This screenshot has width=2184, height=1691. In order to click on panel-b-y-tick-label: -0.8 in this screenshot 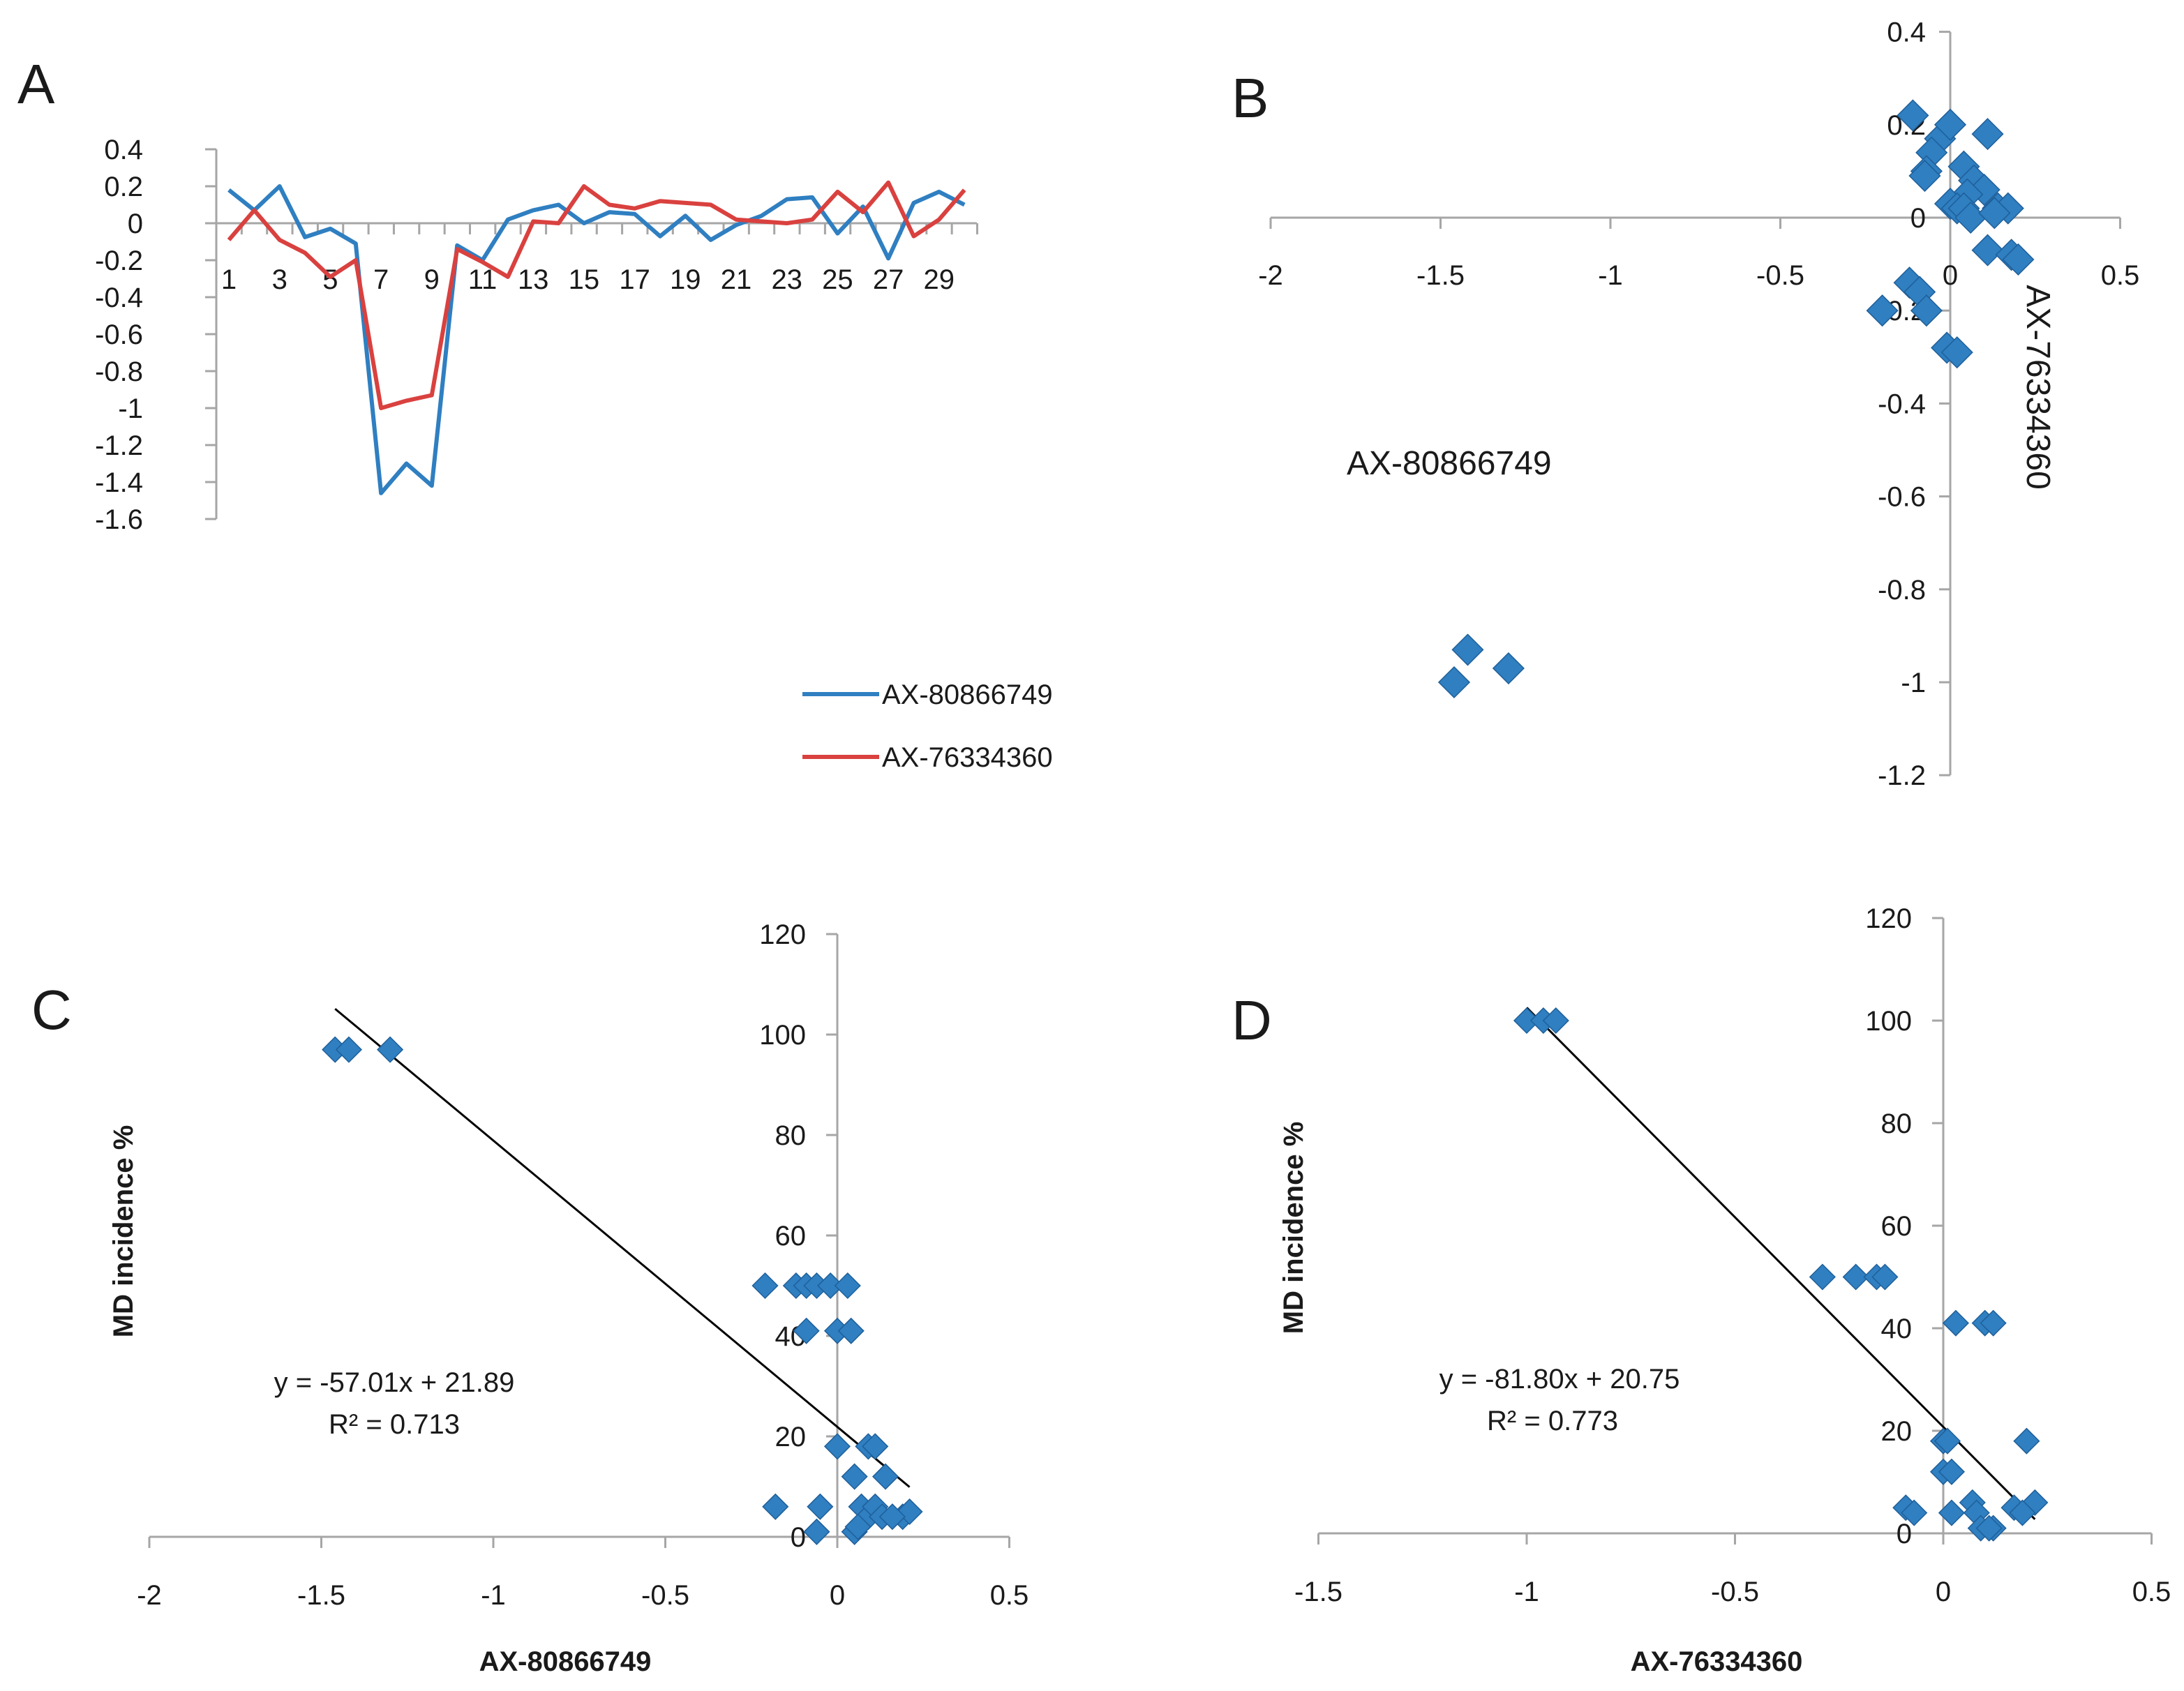, I will do `click(1902, 590)`.